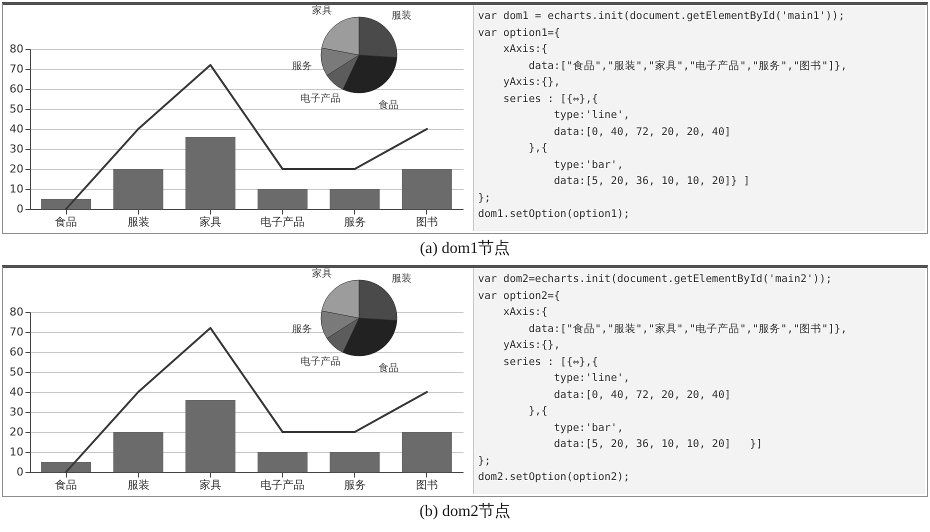  I want to click on text: (b) dom2节点, so click(465, 512).